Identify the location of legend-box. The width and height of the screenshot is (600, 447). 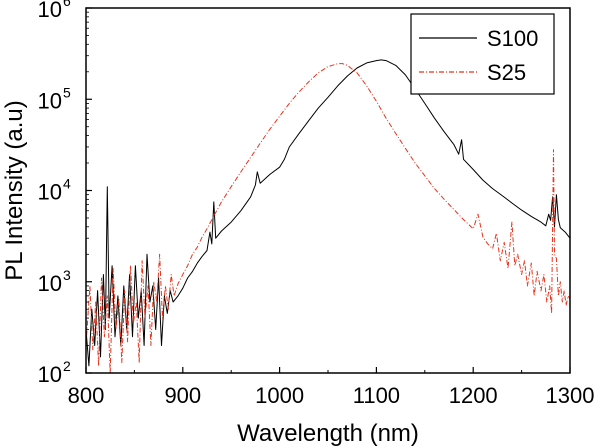
(482, 54).